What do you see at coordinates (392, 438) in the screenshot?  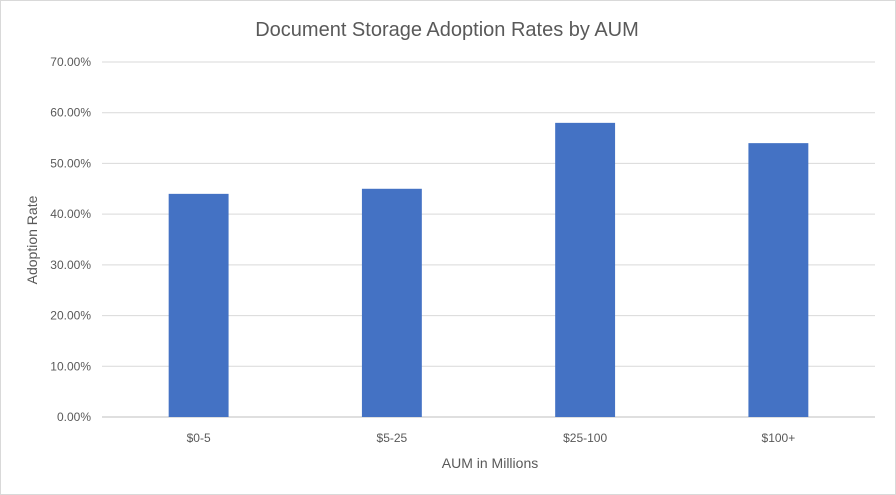 I see `x-tick-label: $5-25` at bounding box center [392, 438].